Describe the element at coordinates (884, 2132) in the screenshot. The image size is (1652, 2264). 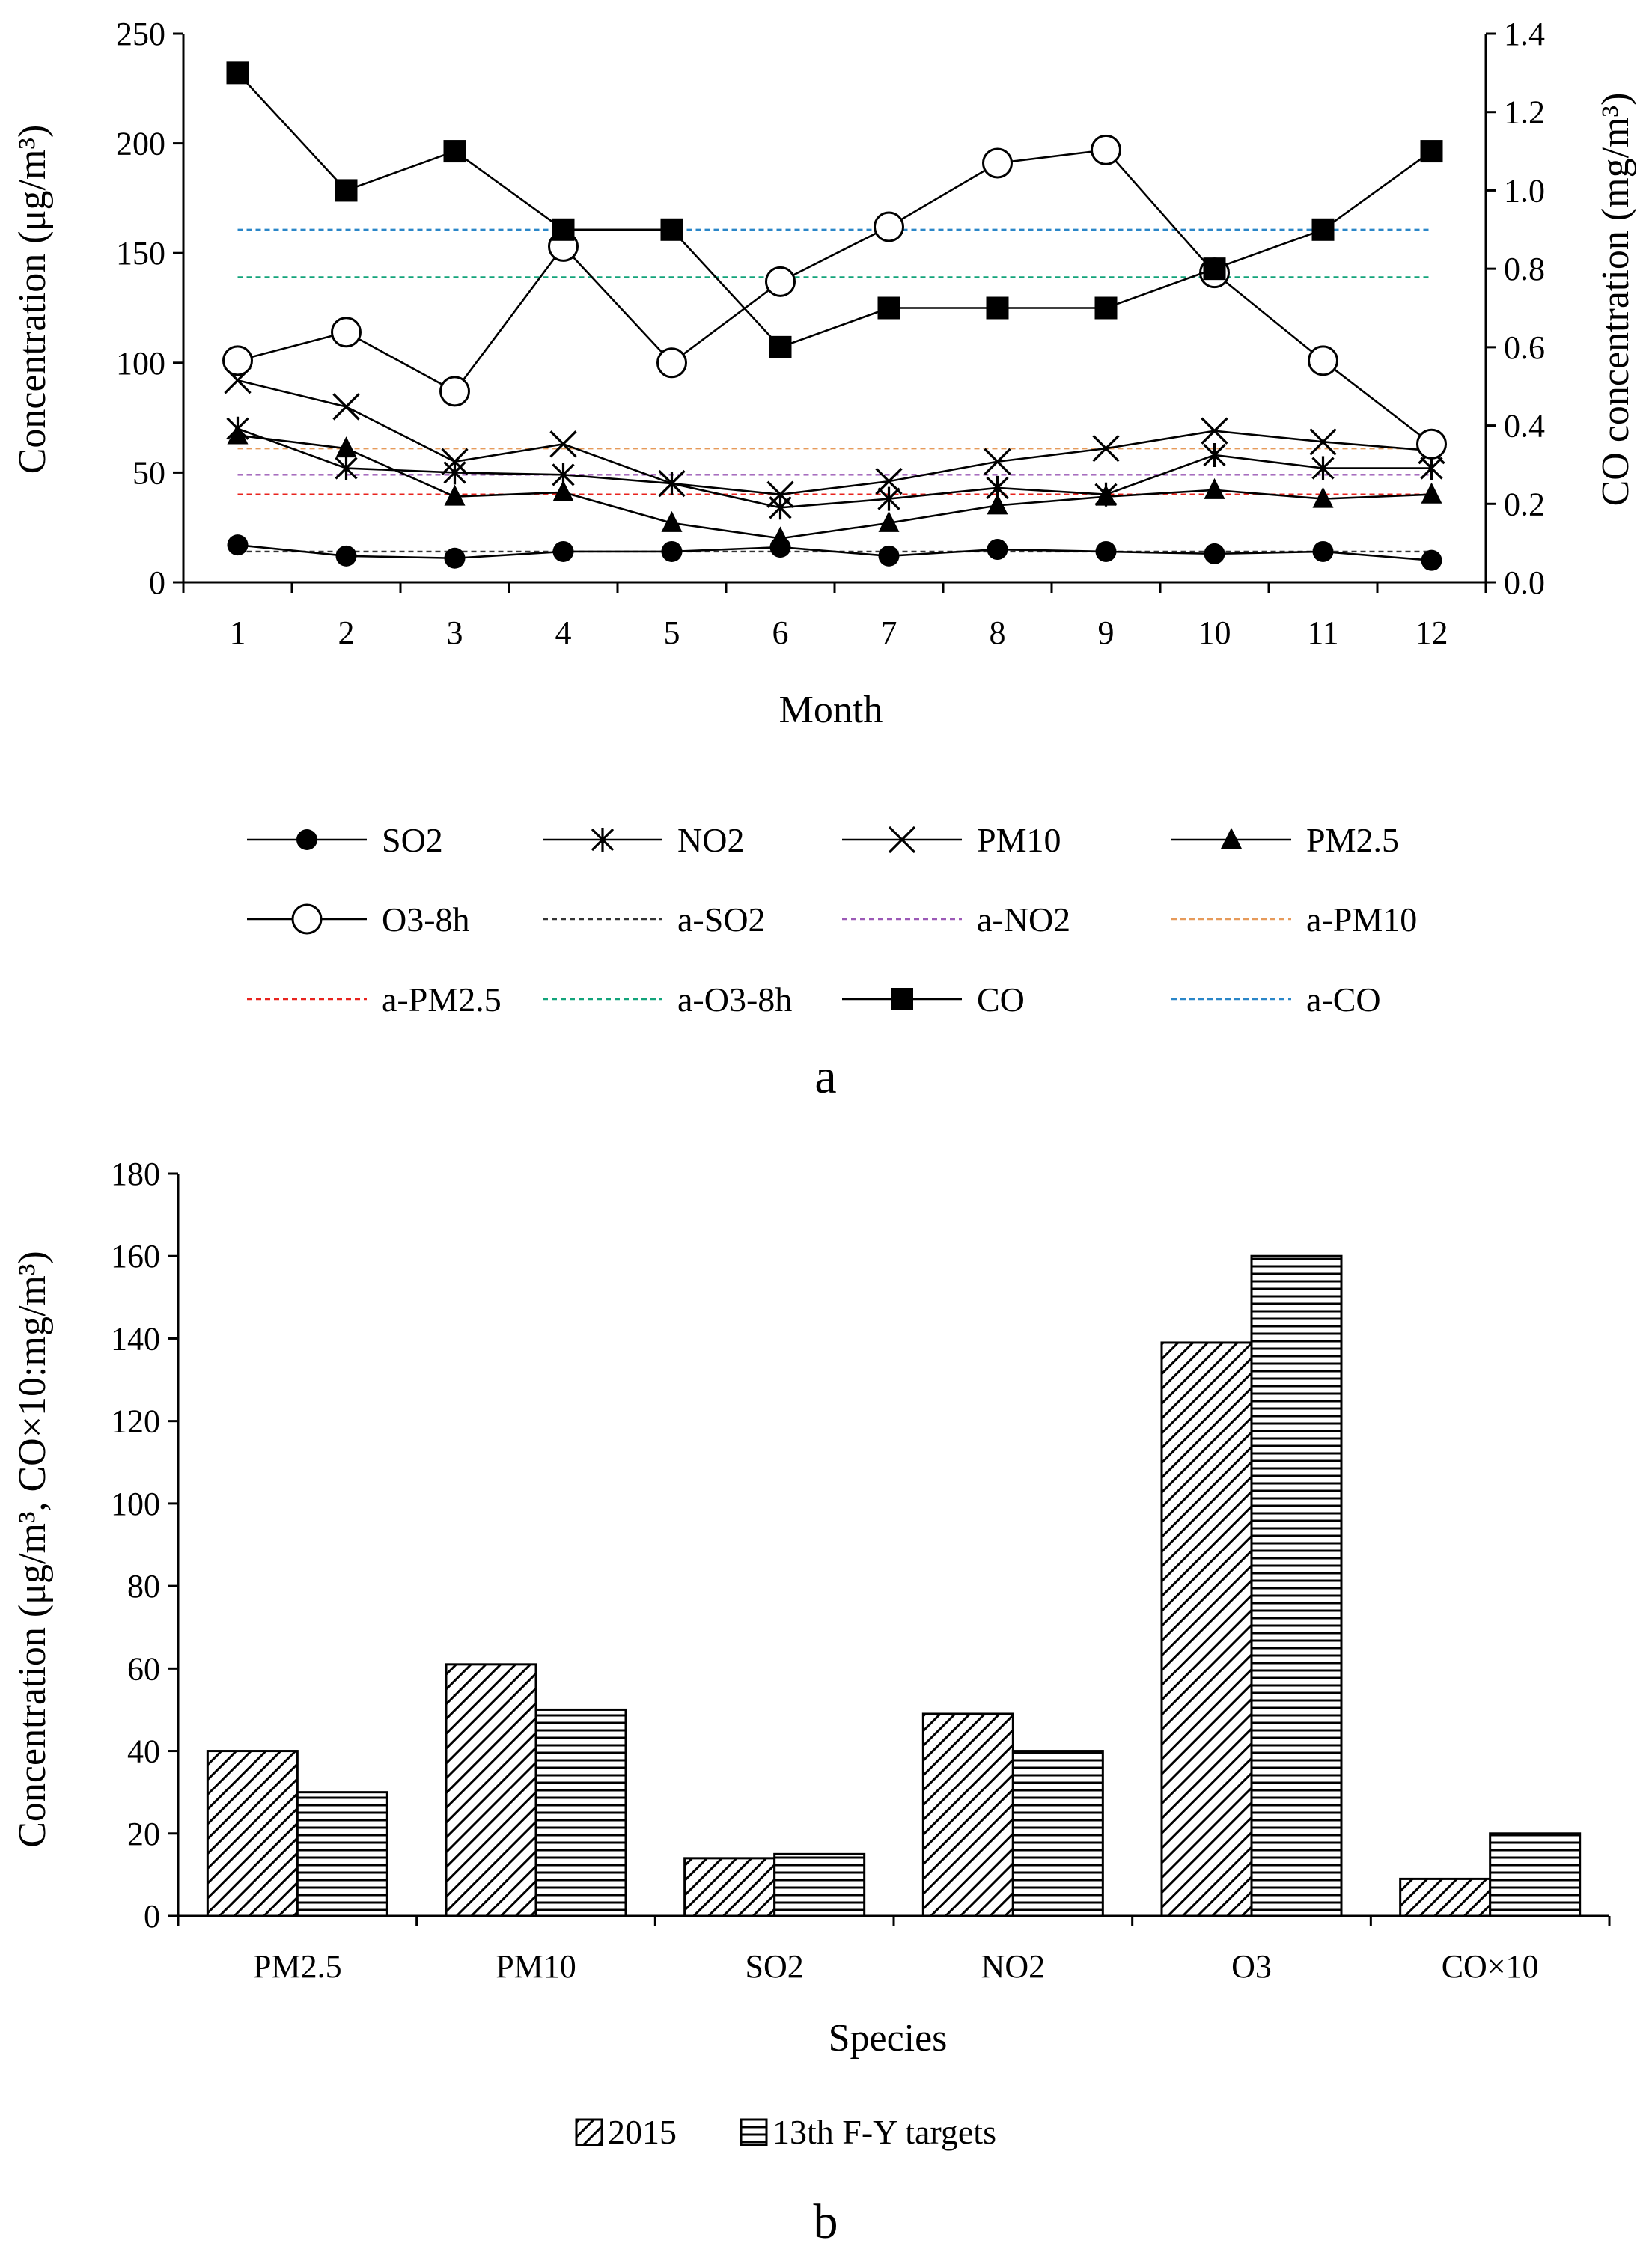
I see `legend-label-13th-f-y-targets: 13th F-Y targets` at that location.